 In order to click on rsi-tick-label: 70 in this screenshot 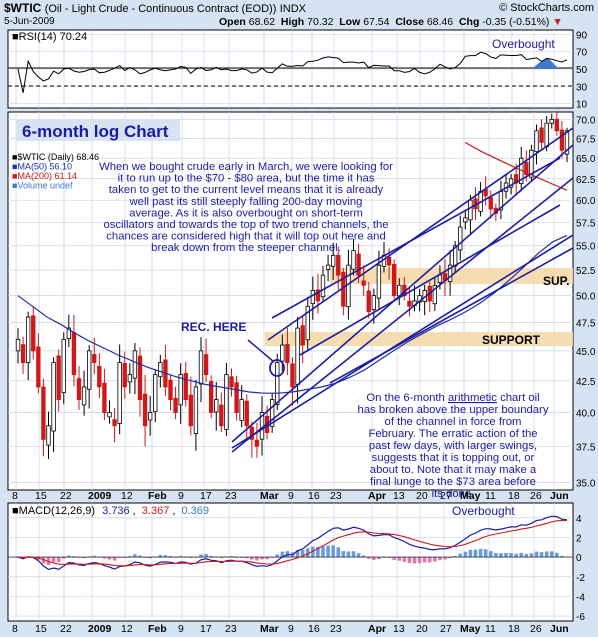, I will do `click(582, 53)`.